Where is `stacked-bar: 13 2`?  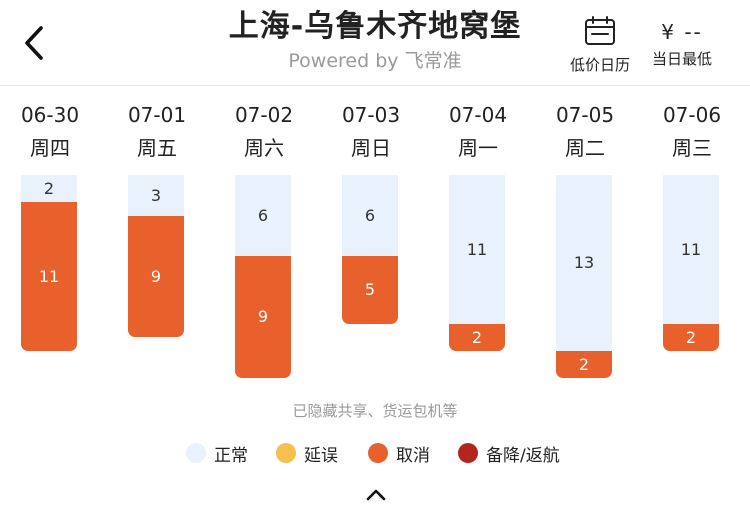
stacked-bar: 13 2 is located at coordinates (584, 276).